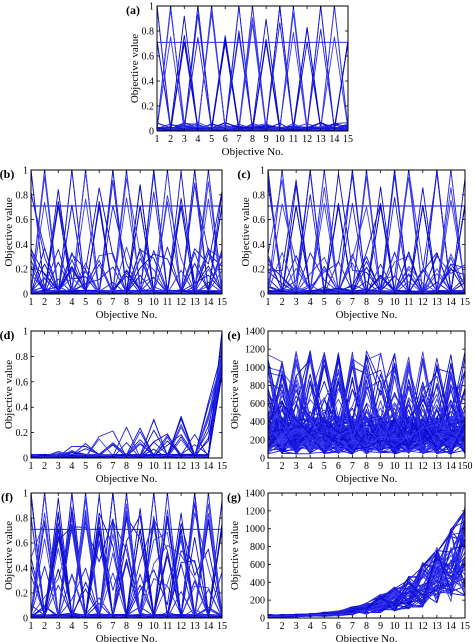  Describe the element at coordinates (257, 565) in the screenshot. I see `y-tick-label: 600` at that location.